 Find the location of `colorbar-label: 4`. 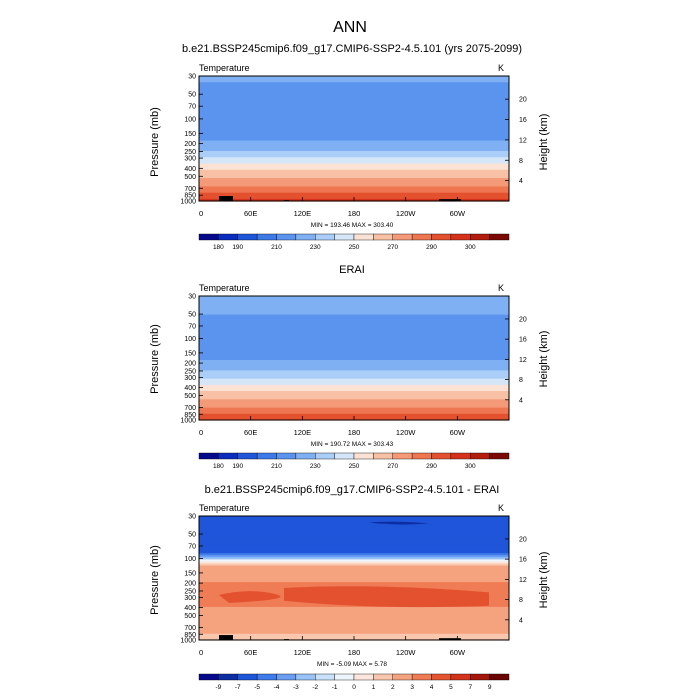

colorbar-label: 4 is located at coordinates (432, 687).